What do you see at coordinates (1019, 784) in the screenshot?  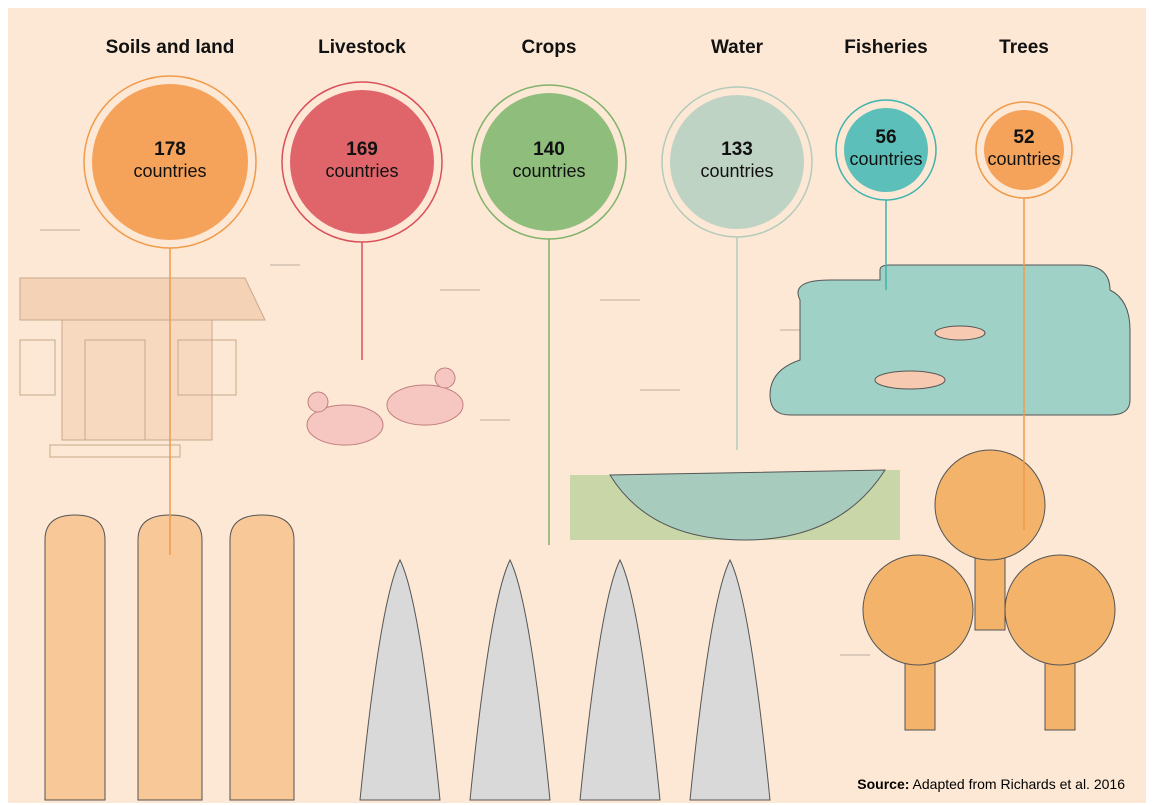 I see `source-text: Adapted from Richards et al. 2016` at bounding box center [1019, 784].